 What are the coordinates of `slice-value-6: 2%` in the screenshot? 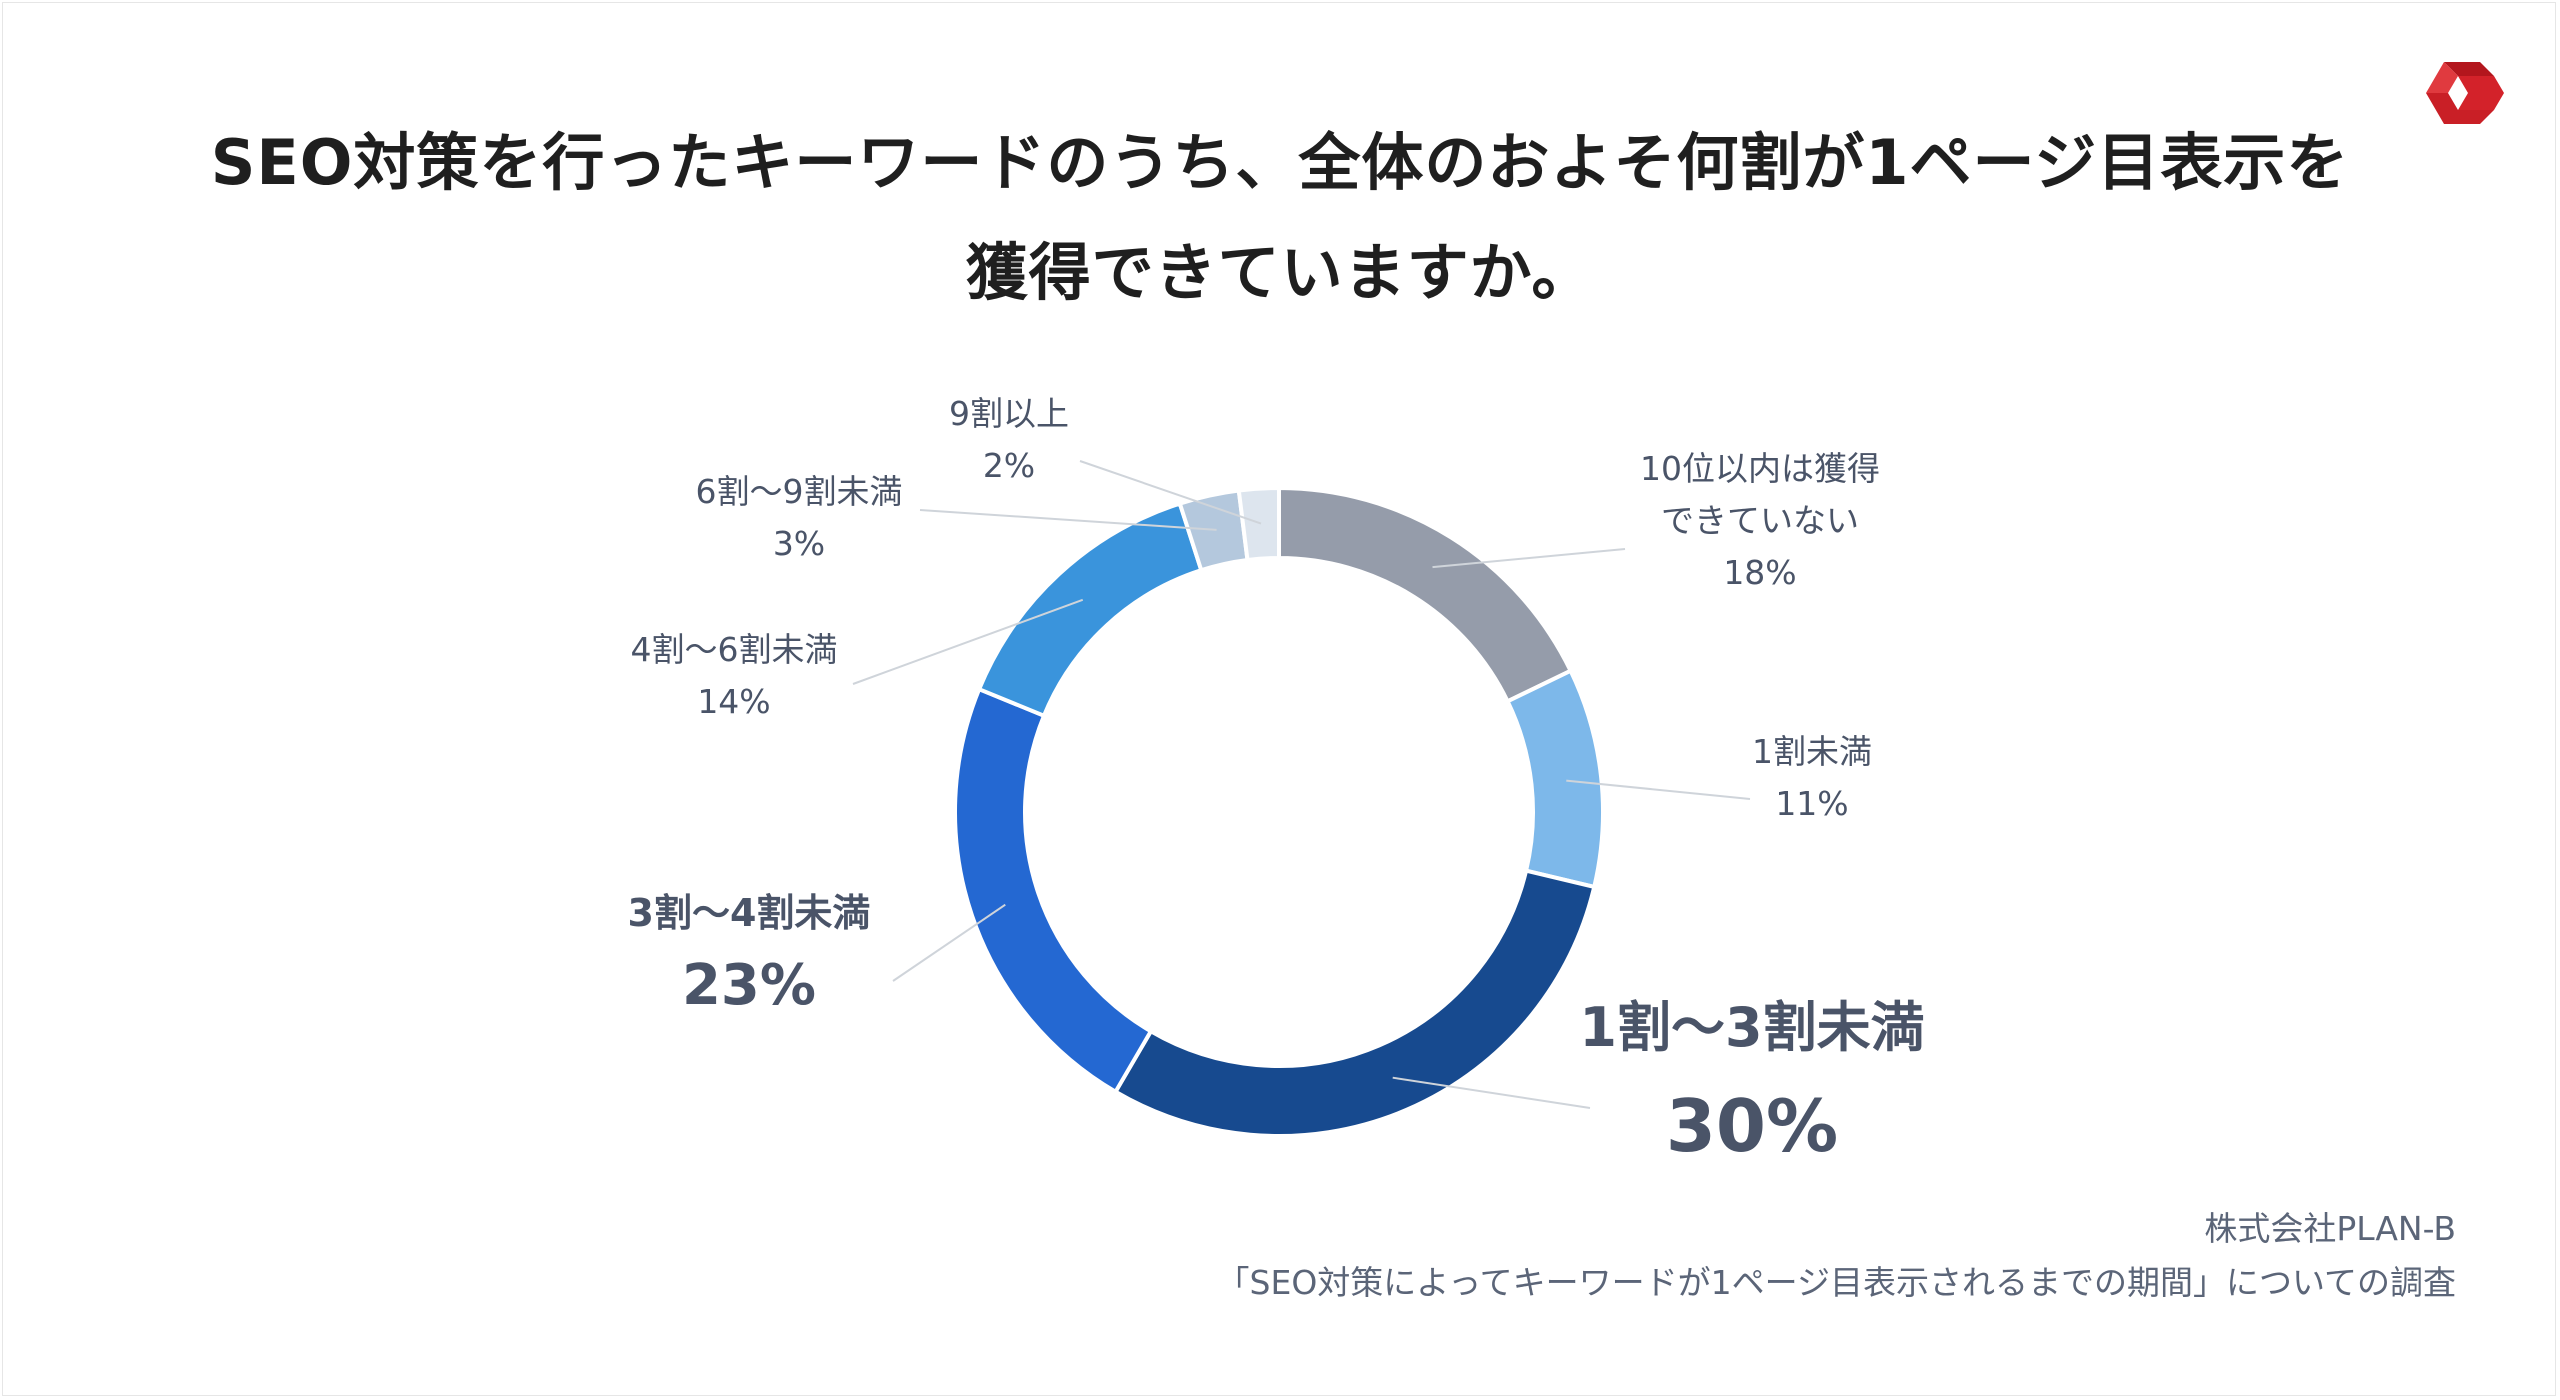 It's located at (1009, 465).